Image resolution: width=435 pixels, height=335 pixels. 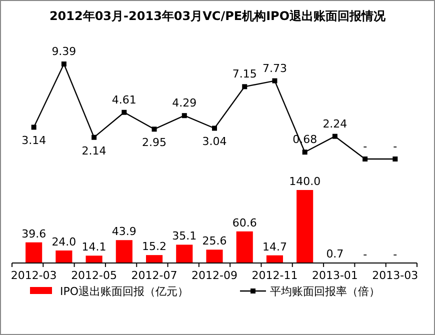 I want to click on data-label: 24.0, so click(x=64, y=241).